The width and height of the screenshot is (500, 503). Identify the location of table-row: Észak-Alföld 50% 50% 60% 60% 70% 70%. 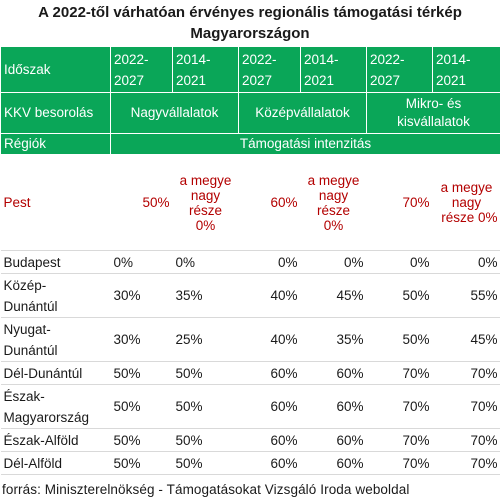
(250, 440).